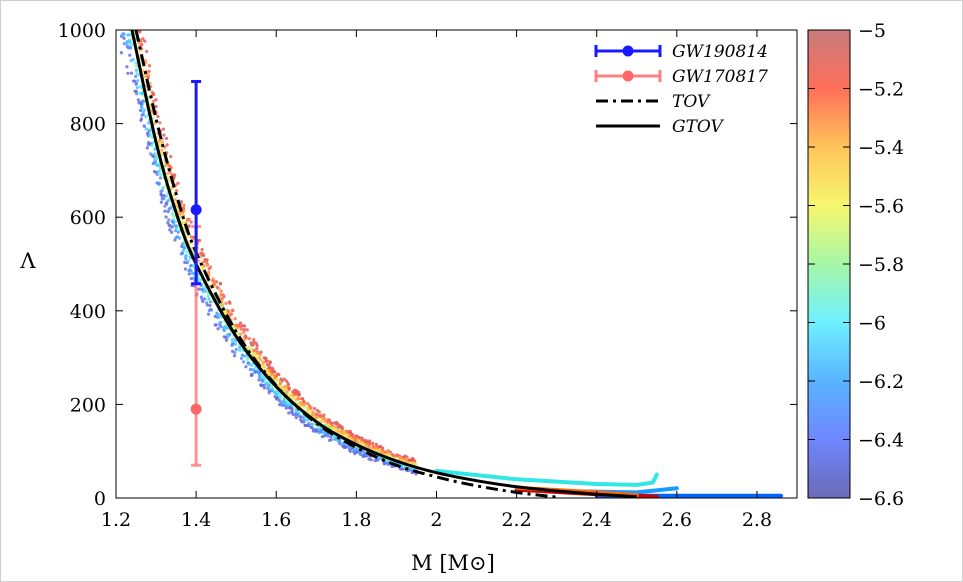 The width and height of the screenshot is (963, 582). I want to click on colorbar-tick-label: −6.2, so click(881, 382).